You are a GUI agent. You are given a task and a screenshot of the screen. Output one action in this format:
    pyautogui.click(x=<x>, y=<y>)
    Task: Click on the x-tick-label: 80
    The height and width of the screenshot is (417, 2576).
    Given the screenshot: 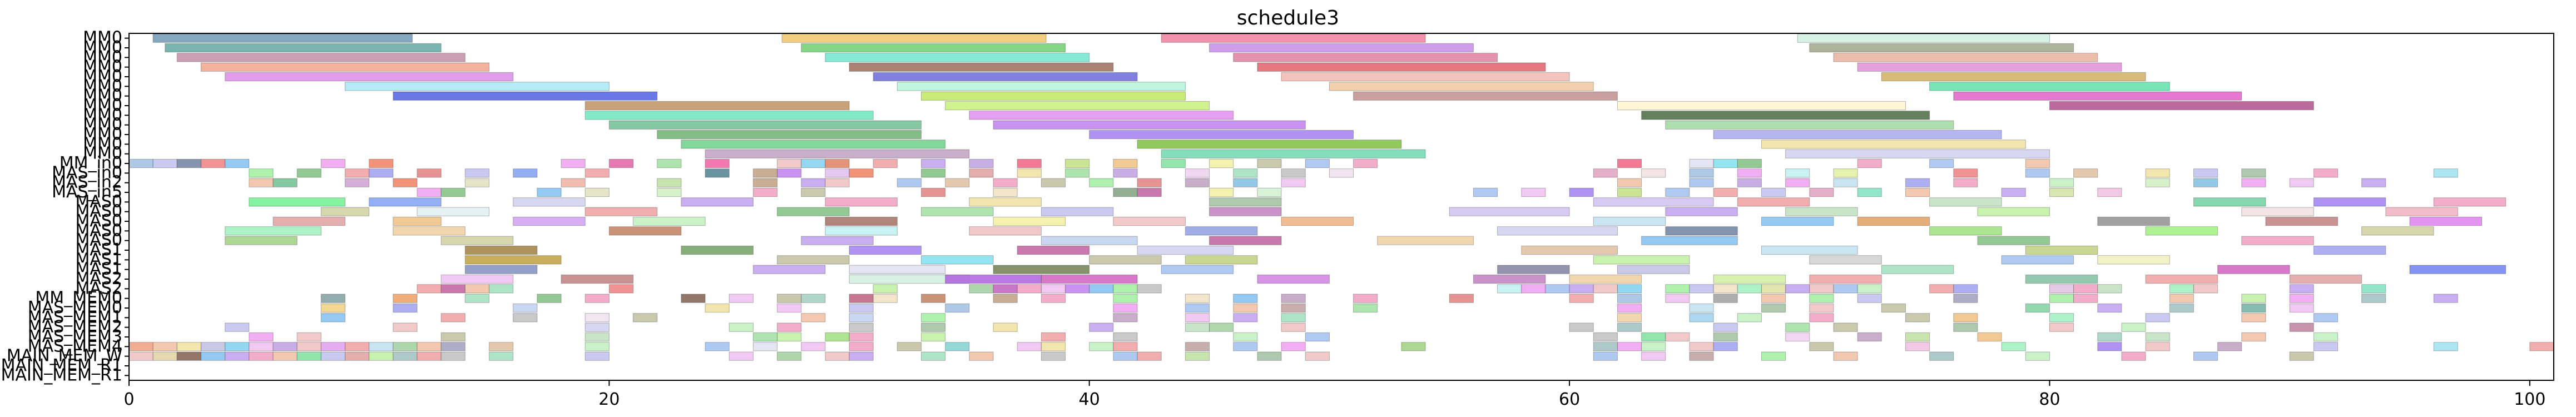 What is the action you would take?
    pyautogui.click(x=2049, y=399)
    